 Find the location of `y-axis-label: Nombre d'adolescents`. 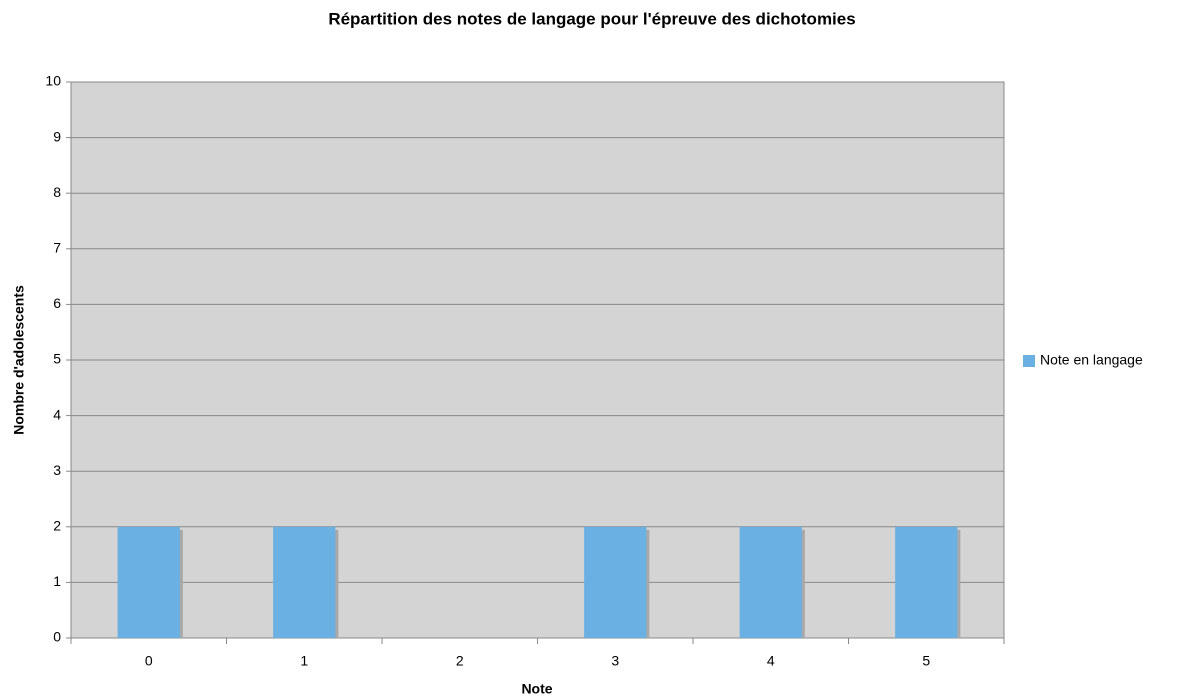

y-axis-label: Nombre d'adolescents is located at coordinates (19, 360).